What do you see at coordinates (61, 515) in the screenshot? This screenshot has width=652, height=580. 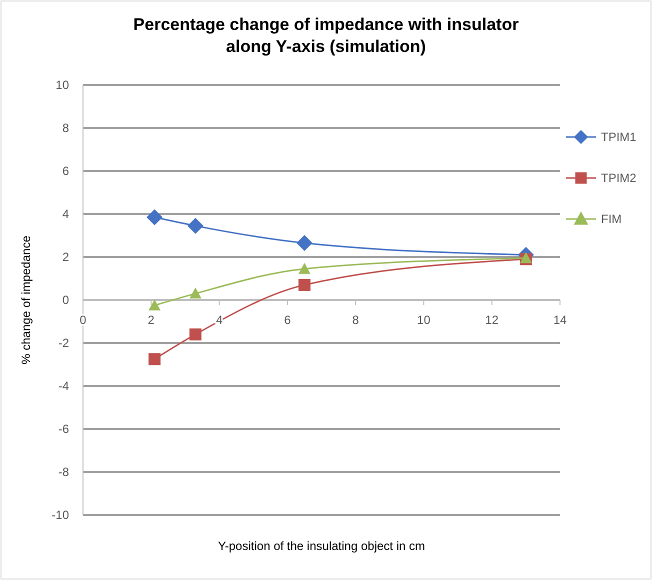 I see `y-tick-label: -10` at bounding box center [61, 515].